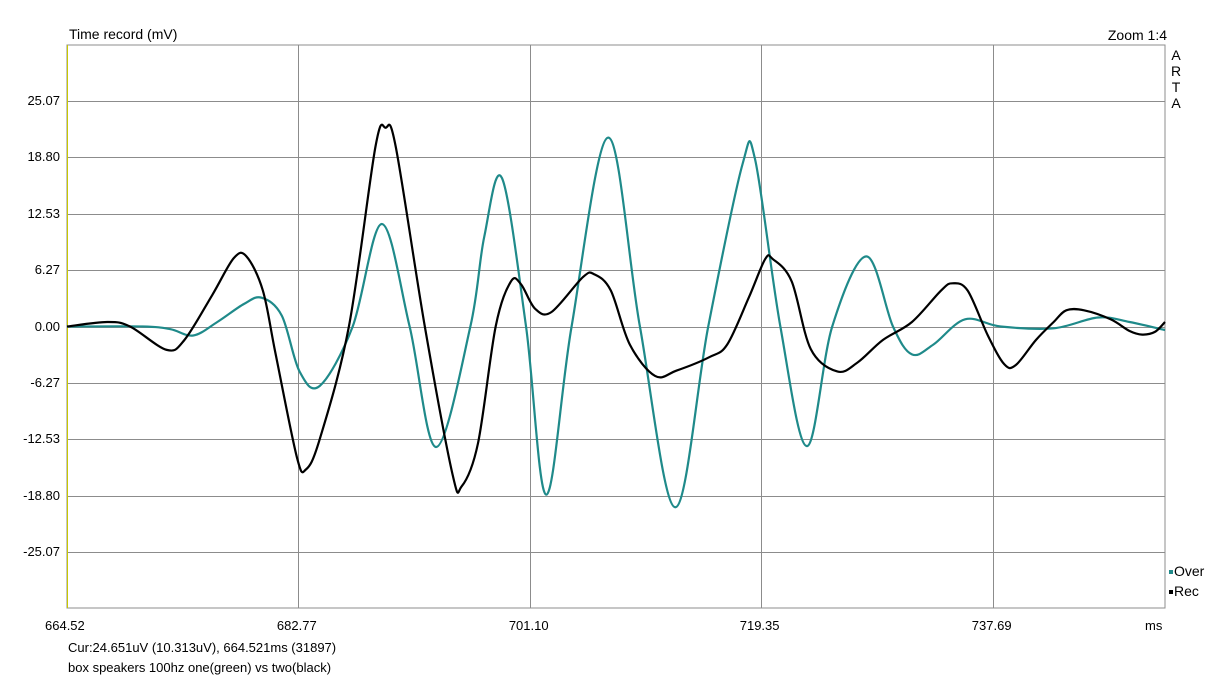 The height and width of the screenshot is (680, 1213). I want to click on y-tick-label: 25.07, so click(43, 101).